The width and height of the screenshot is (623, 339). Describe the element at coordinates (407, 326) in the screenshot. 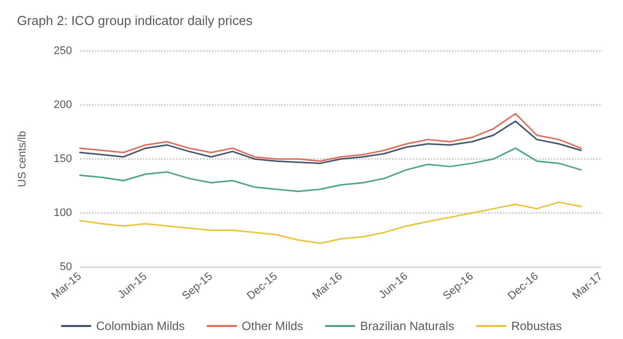

I see `legend-label: Brazilian Naturals` at that location.